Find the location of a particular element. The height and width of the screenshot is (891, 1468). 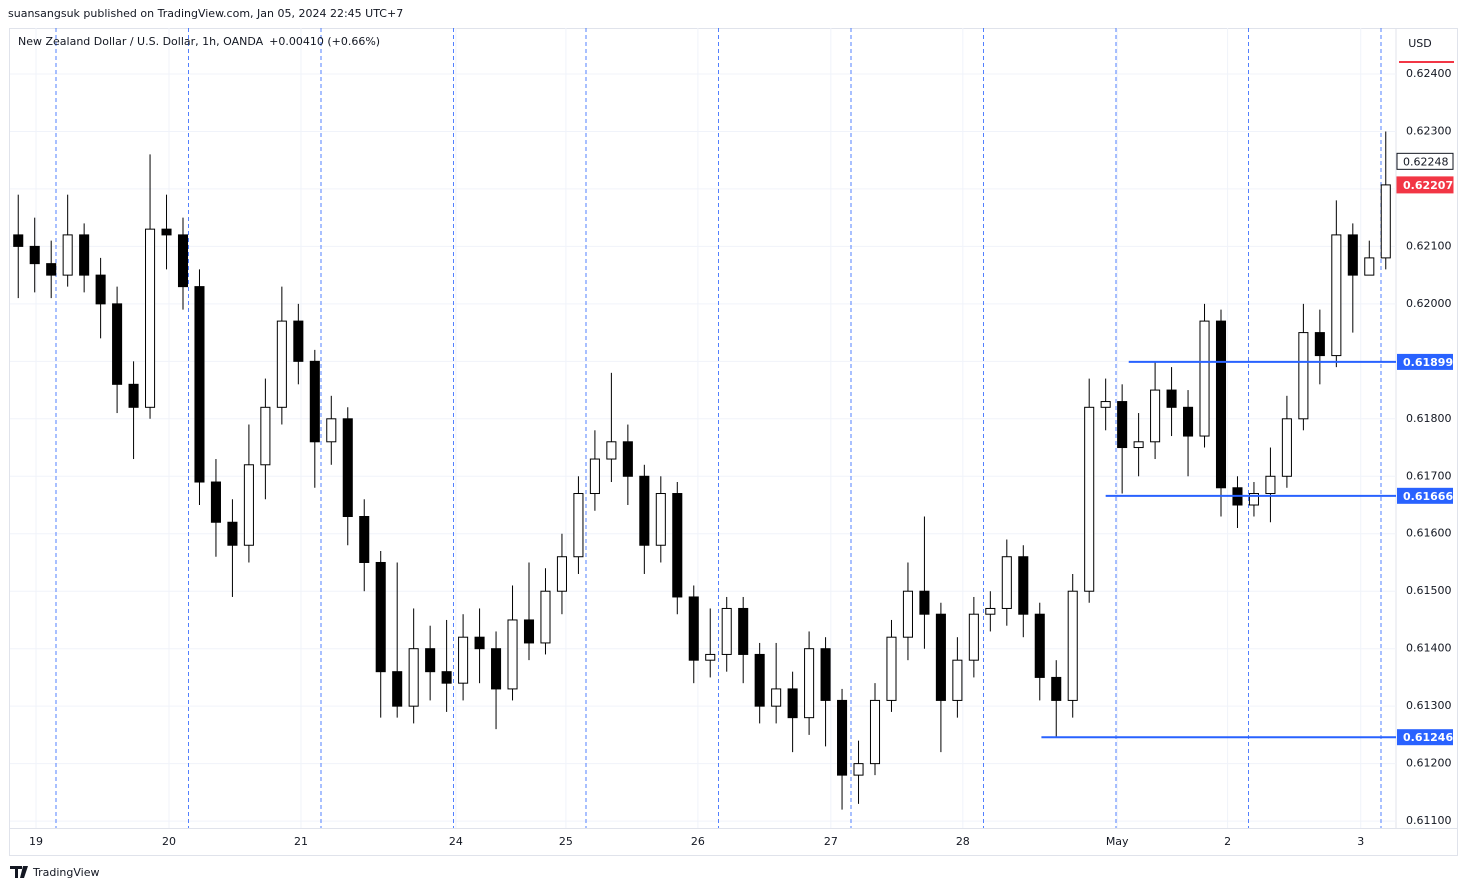

x-tick-label: 27 is located at coordinates (831, 841).